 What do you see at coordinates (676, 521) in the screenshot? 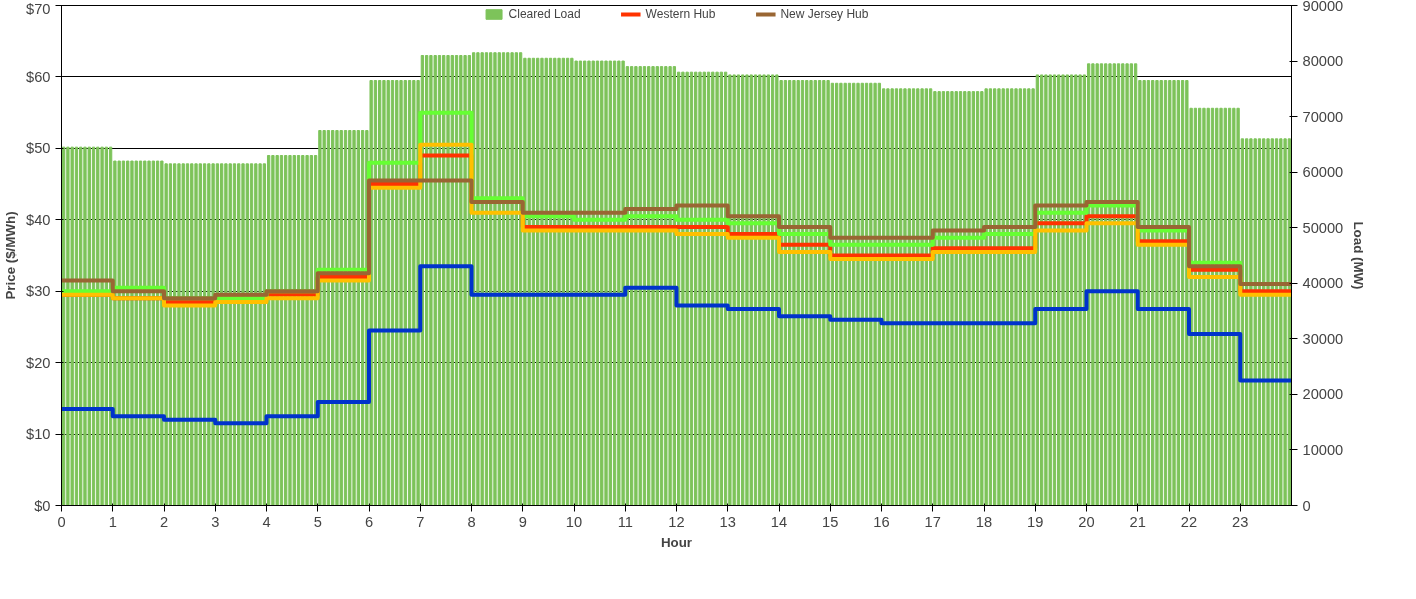
I see `x-tick-label: 12` at bounding box center [676, 521].